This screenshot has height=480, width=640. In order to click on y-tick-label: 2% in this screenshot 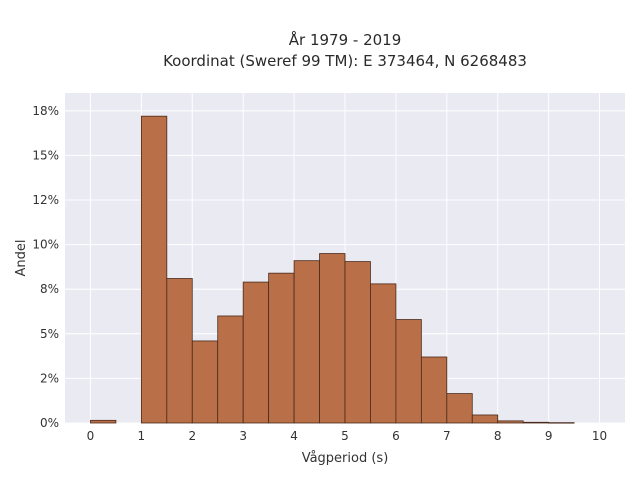, I will do `click(49, 378)`.